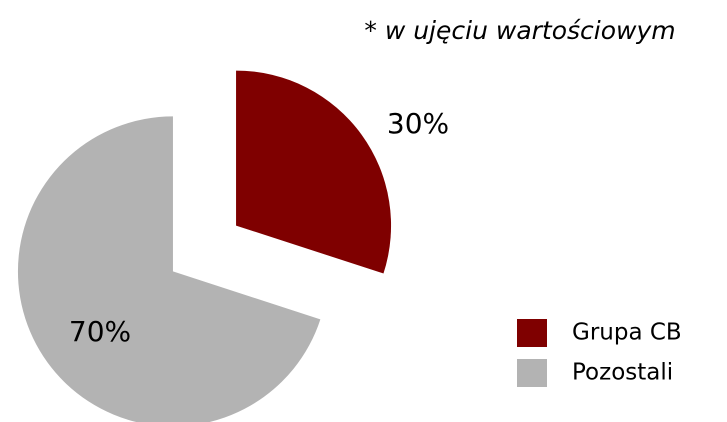 This screenshot has width=727, height=422. What do you see at coordinates (627, 333) in the screenshot?
I see `legend-label: Grupa CB` at bounding box center [627, 333].